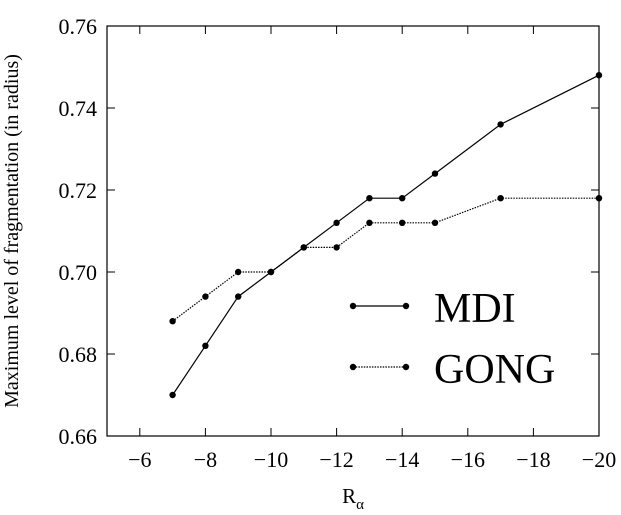 This screenshot has width=621, height=515. I want to click on legend-label: MDI, so click(475, 309).